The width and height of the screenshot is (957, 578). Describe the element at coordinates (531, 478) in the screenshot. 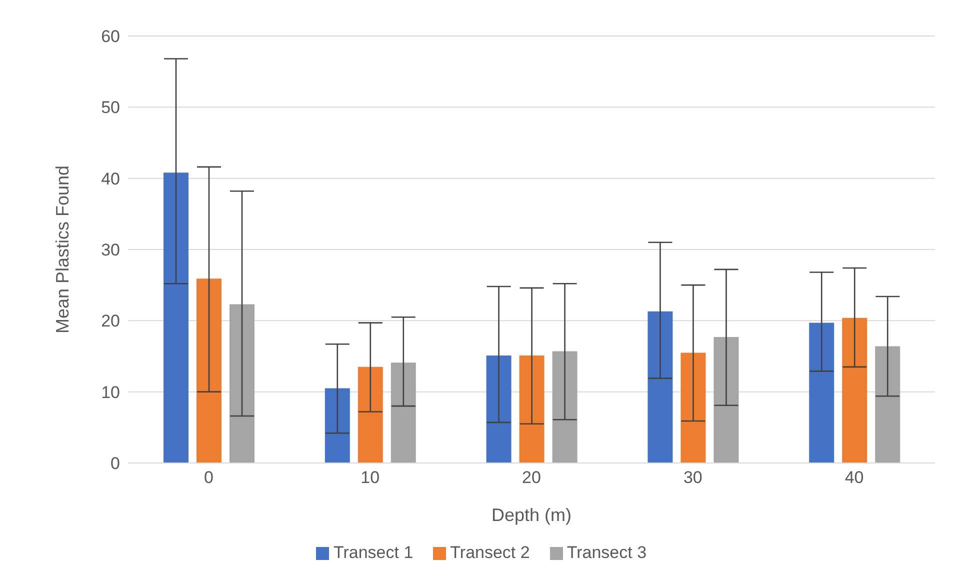

I see `x-tick-label: 20` at that location.